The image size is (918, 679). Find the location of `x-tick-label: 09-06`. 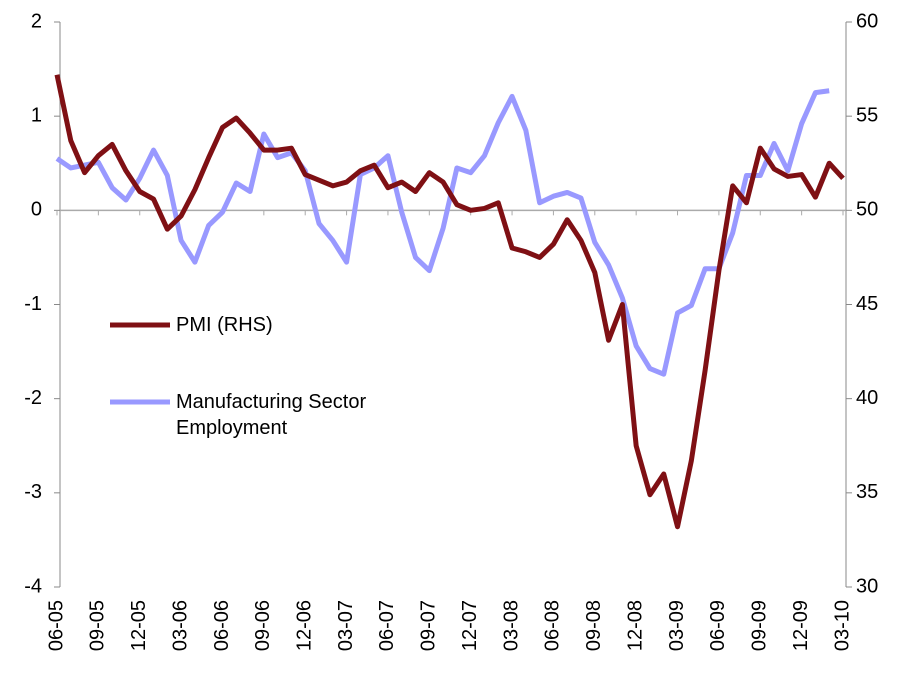

x-tick-label: 09-06 is located at coordinates (263, 625).